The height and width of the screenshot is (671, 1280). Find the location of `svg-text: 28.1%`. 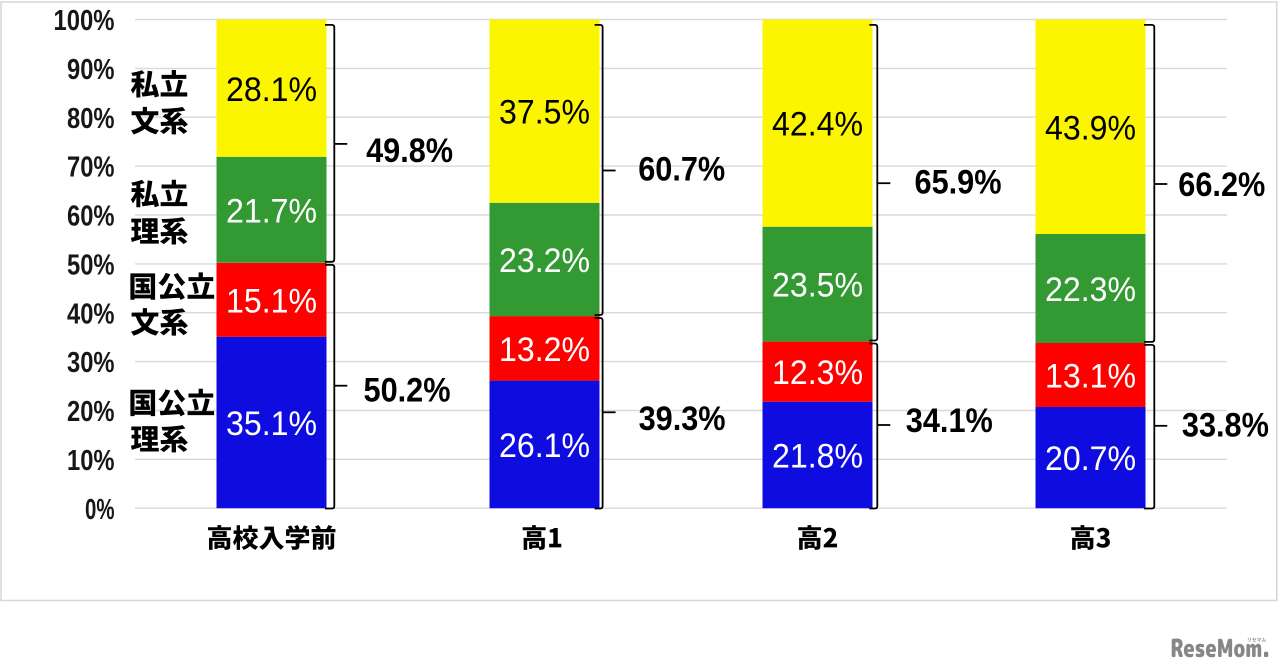

svg-text: 28.1% is located at coordinates (271, 90).